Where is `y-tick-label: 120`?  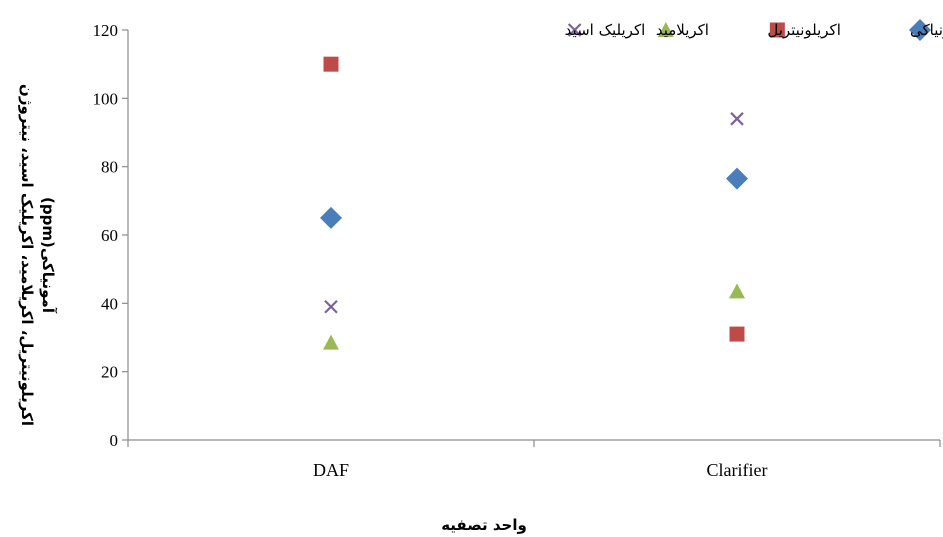
y-tick-label: 120 is located at coordinates (106, 30).